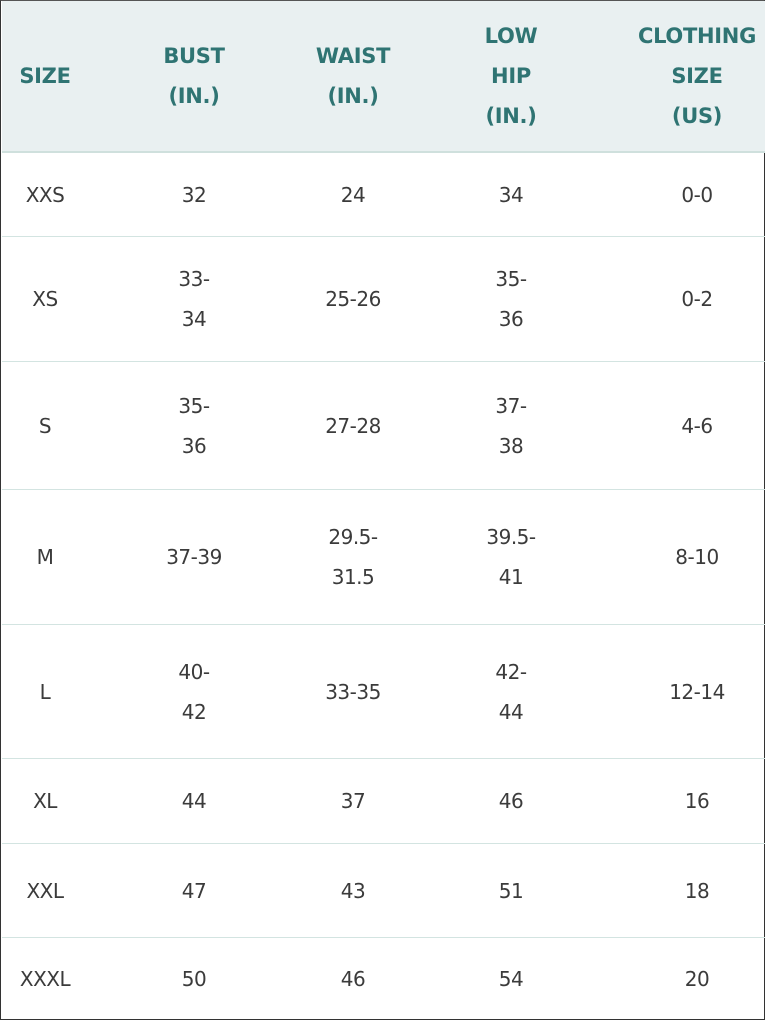 The width and height of the screenshot is (768, 1023). I want to click on cell-waist: 24, so click(353, 194).